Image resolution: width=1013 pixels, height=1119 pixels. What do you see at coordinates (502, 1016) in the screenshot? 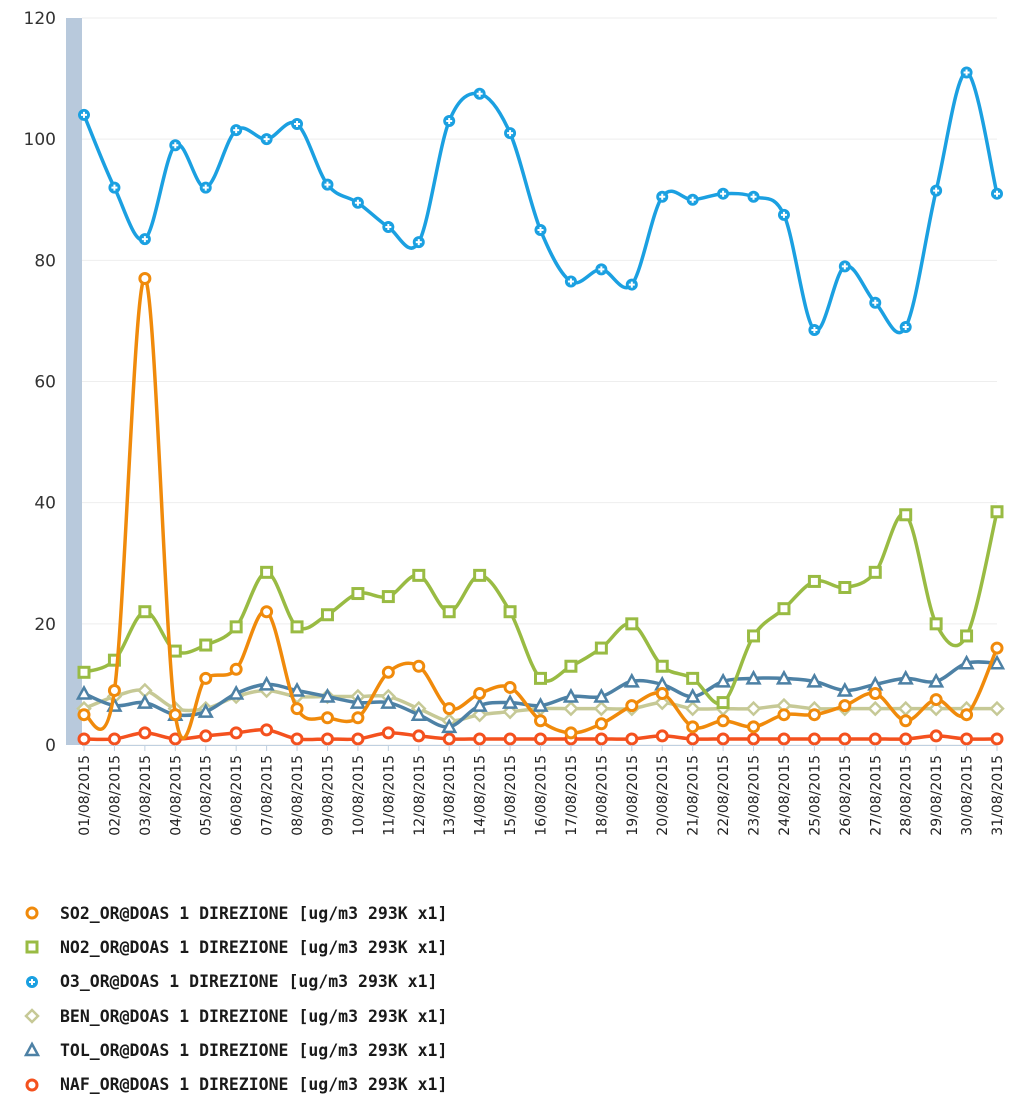
I see `legend-item-ben: BEN_OR@DOAS 1 DIREZIONE [ug/m3 293K x1]` at bounding box center [502, 1016].